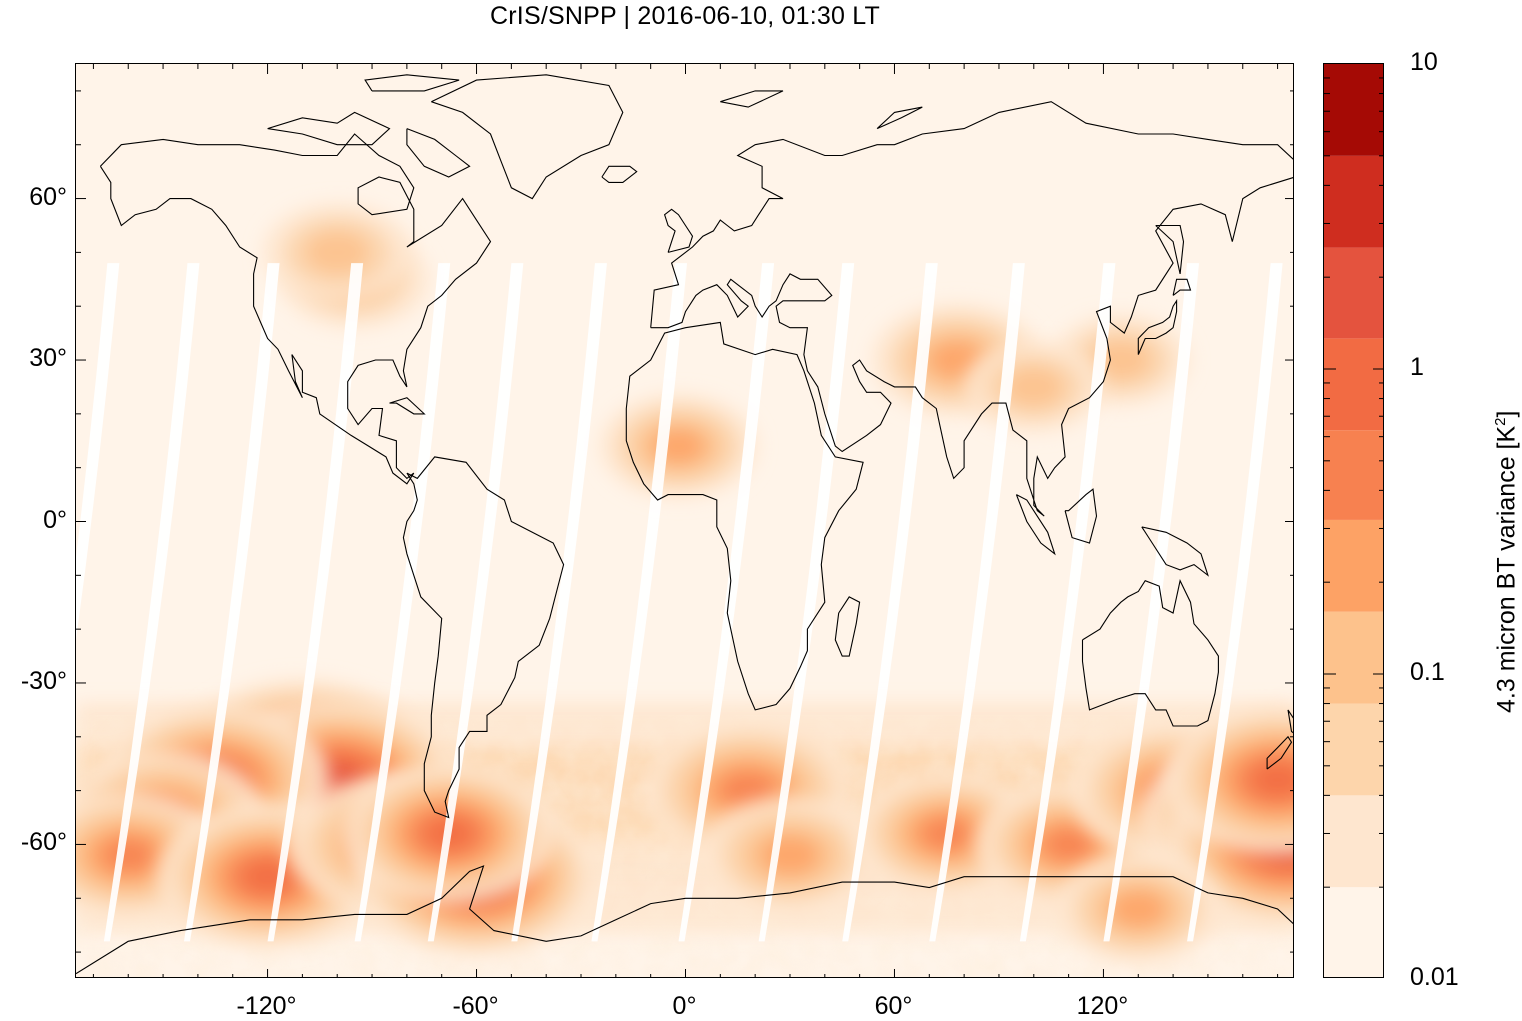 Image resolution: width=1522 pixels, height=1021 pixels. Describe the element at coordinates (43, 680) in the screenshot. I see `y-tick-label: -30°` at that location.